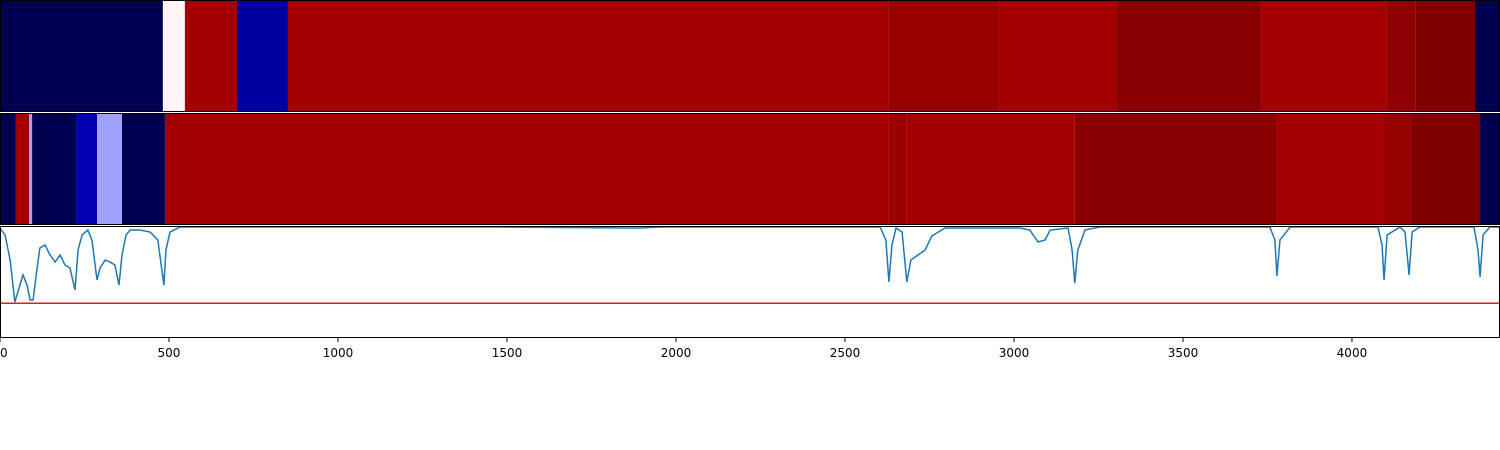 Image resolution: width=1500 pixels, height=450 pixels. Describe the element at coordinates (845, 353) in the screenshot. I see `x-tick-label: 2500` at that location.